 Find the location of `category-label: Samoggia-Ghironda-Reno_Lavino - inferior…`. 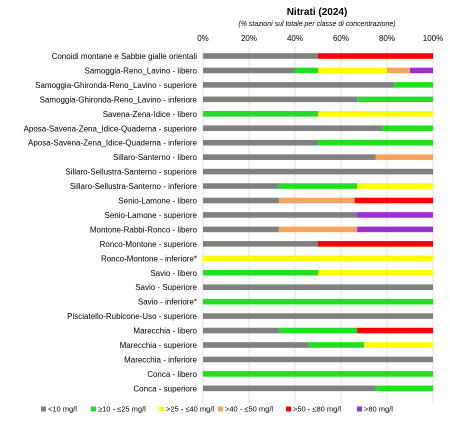

category-label: Samoggia-Ghironda-Reno_Lavino - inferior… is located at coordinates (119, 99).